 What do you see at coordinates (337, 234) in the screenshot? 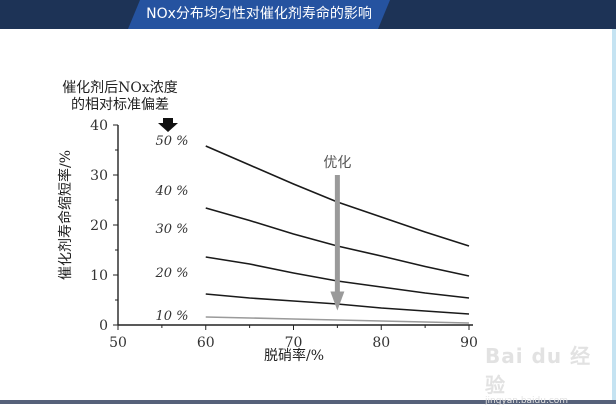
I see `optimize-arrow-shaft` at bounding box center [337, 234].